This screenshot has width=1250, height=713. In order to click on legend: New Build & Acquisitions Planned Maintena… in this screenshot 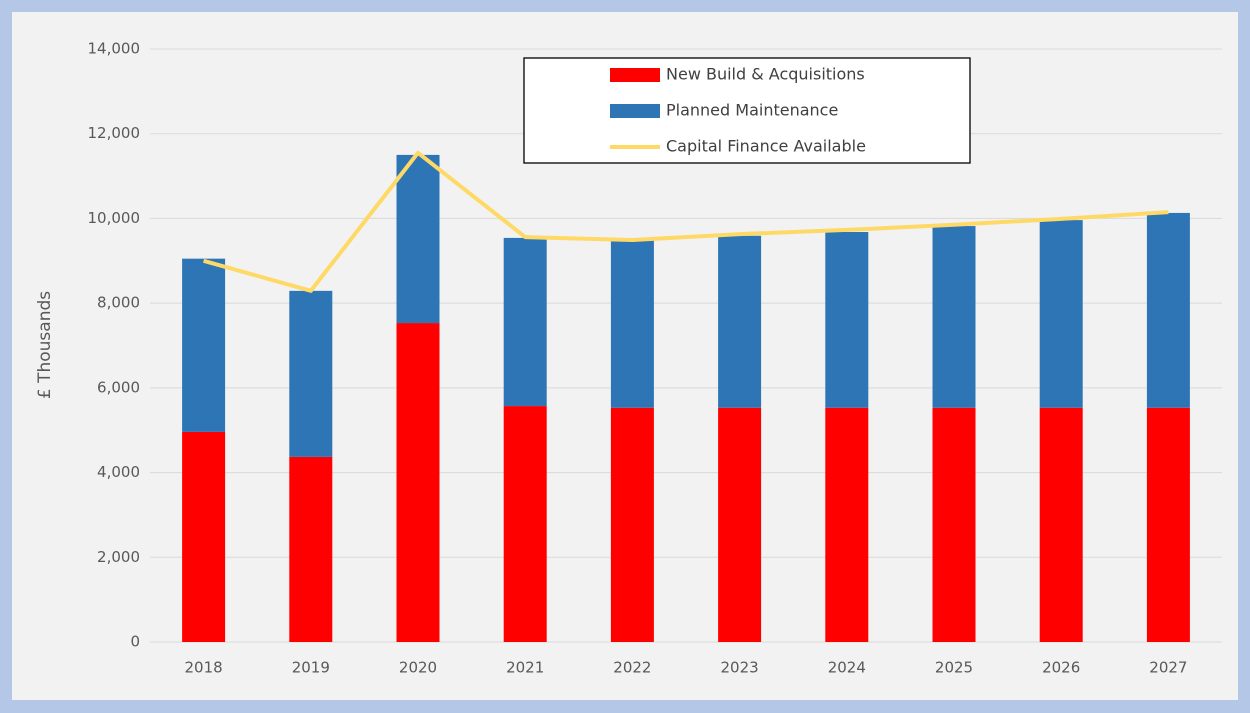, I will do `click(747, 110)`.